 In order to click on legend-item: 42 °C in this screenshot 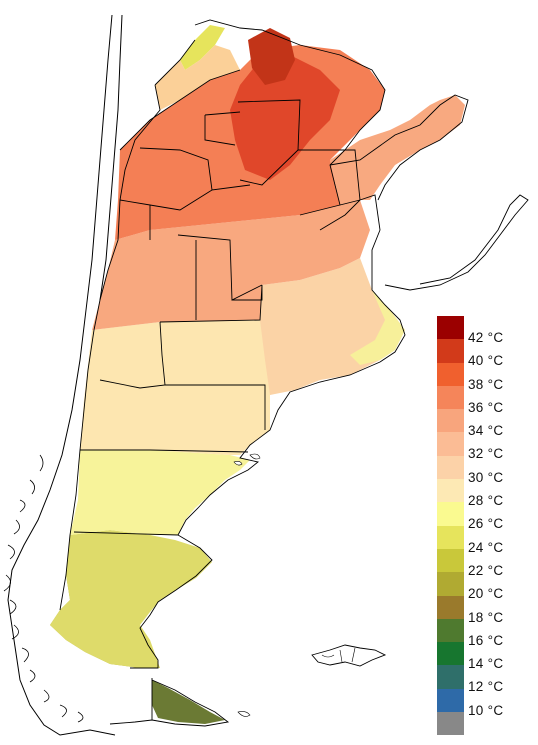, I will do `click(487, 330)`.